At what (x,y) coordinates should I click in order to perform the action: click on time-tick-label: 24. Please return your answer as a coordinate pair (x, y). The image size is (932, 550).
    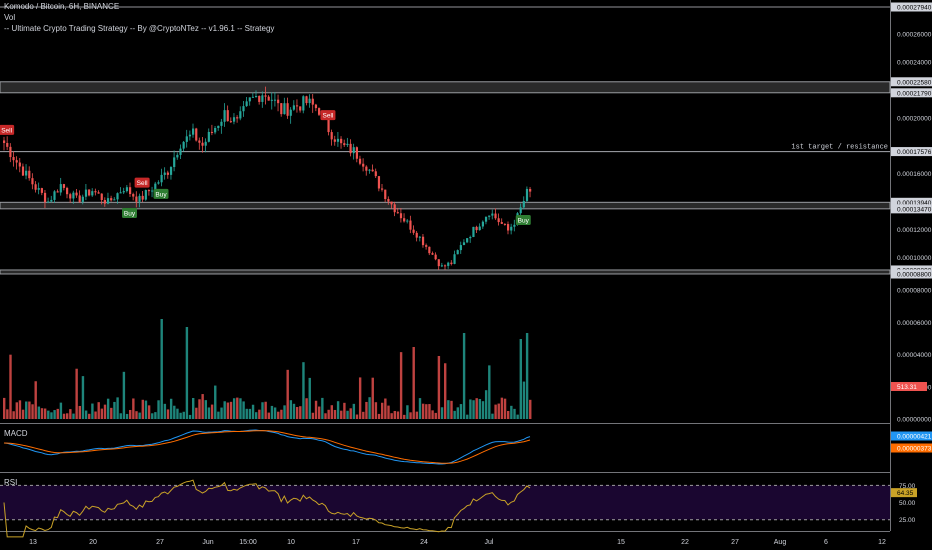
    Looking at the image, I should click on (424, 542).